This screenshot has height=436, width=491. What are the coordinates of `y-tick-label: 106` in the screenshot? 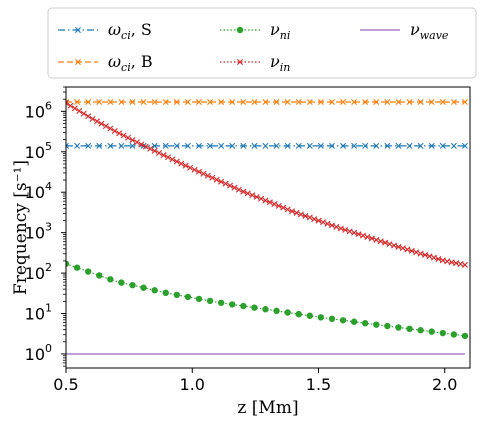 It's located at (38, 110).